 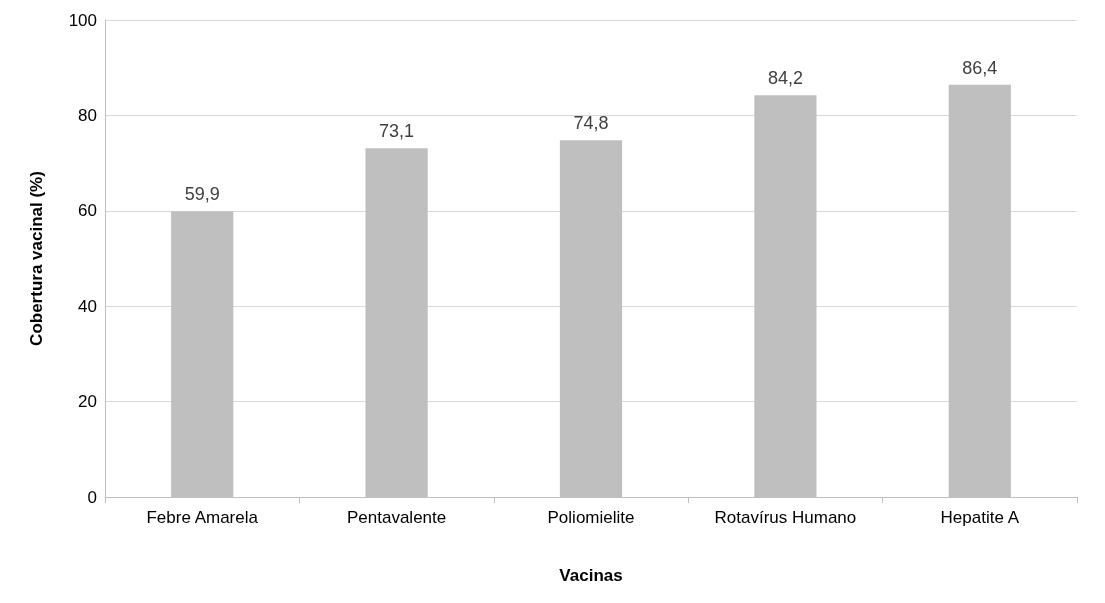 What do you see at coordinates (87, 115) in the screenshot?
I see `y-tick-label: 80` at bounding box center [87, 115].